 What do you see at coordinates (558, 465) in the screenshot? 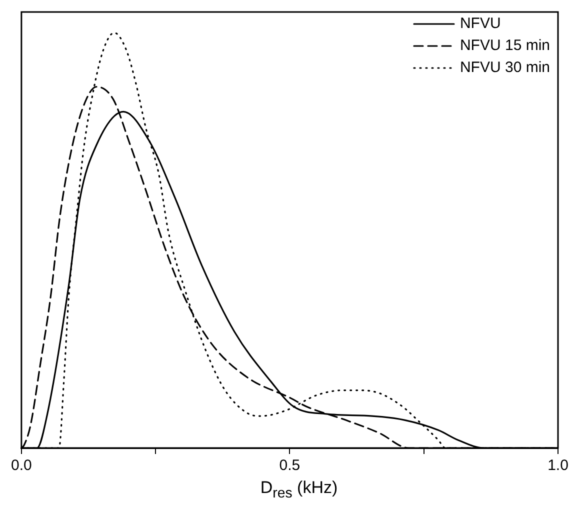
I see `x-tick-label: 1.0` at bounding box center [558, 465].